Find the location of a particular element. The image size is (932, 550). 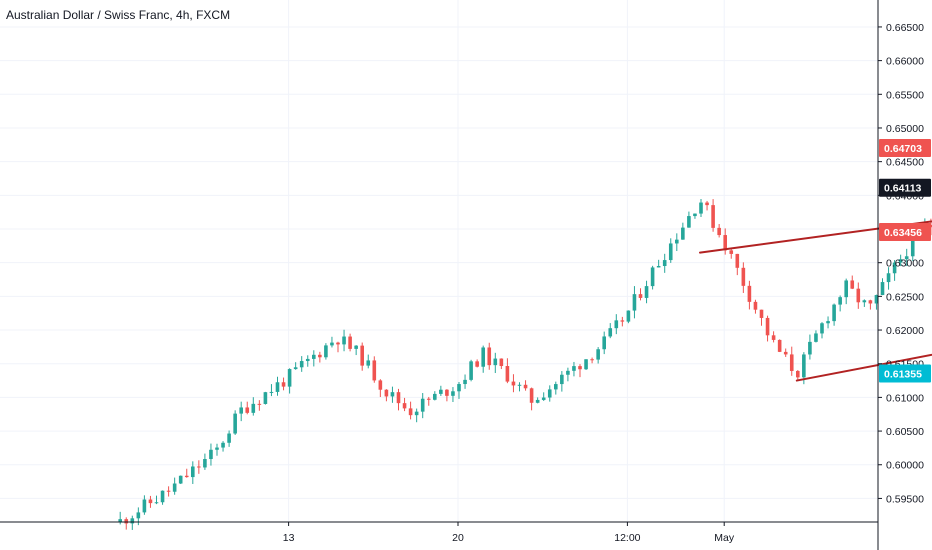

price-tag-label: 0.64113 is located at coordinates (903, 189).